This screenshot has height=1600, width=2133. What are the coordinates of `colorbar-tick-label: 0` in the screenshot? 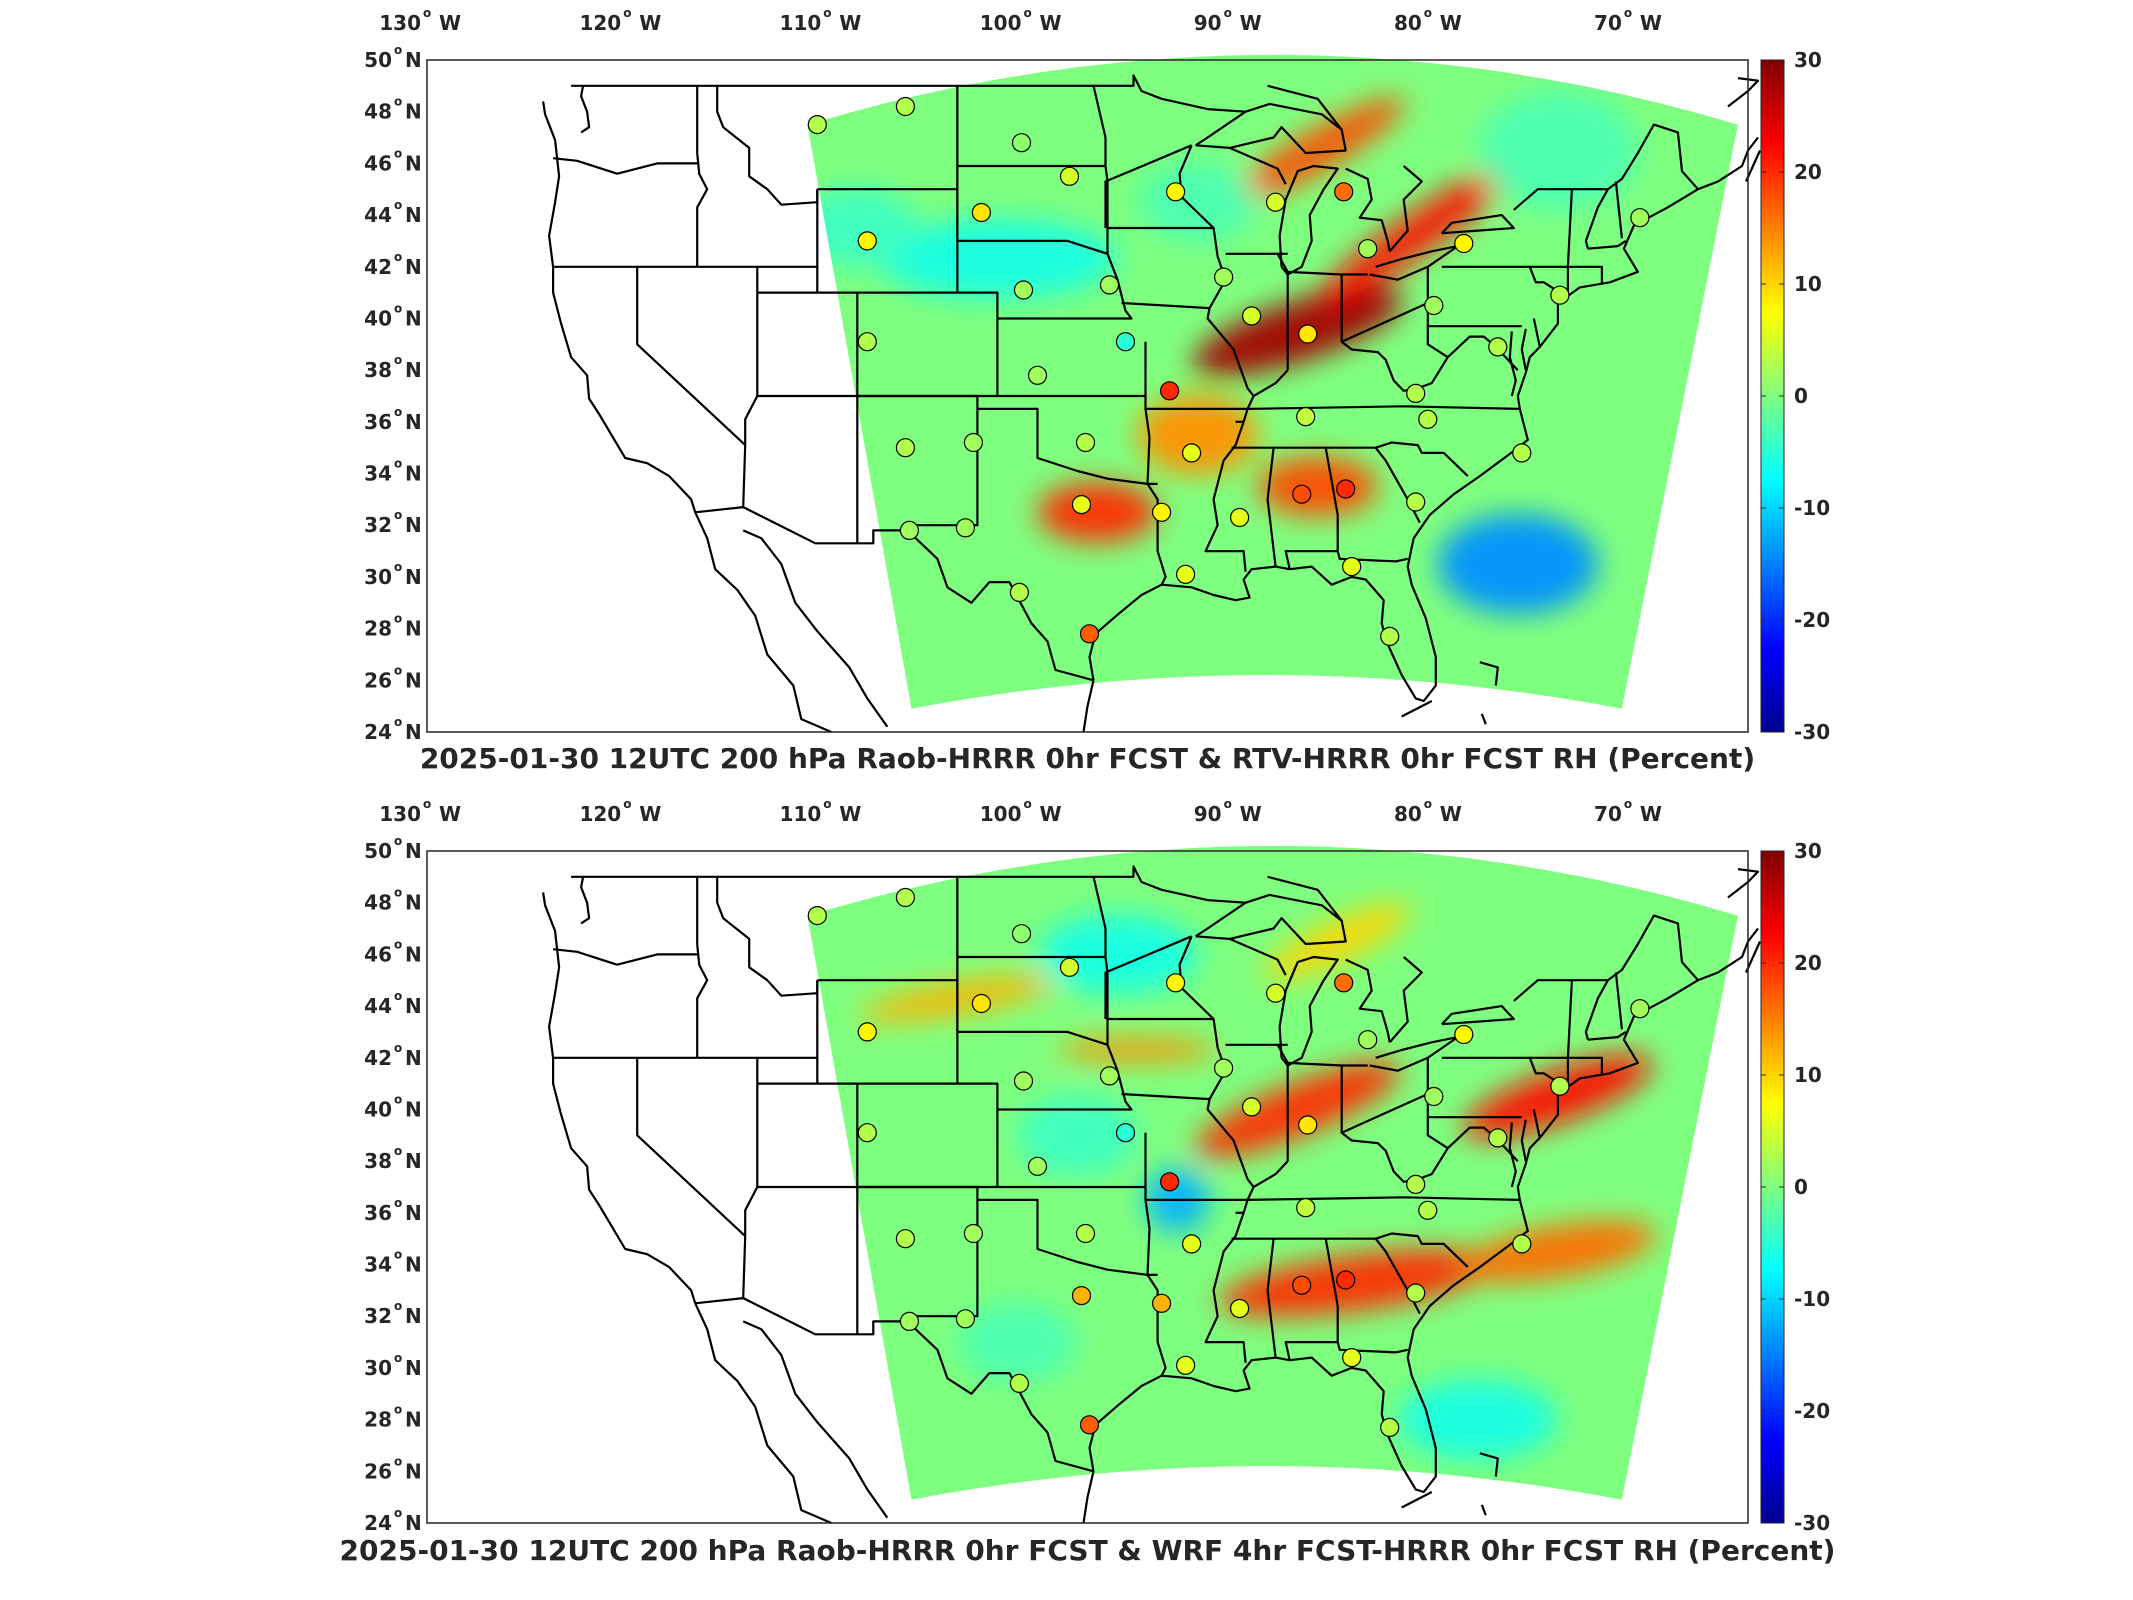 It's located at (1801, 396).